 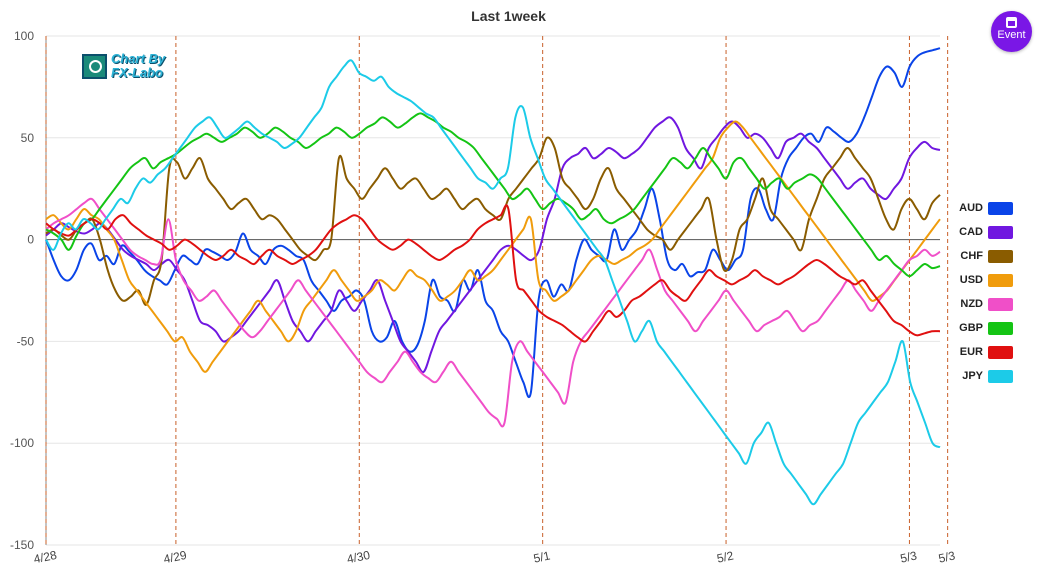 I want to click on logo-line-2: FX-Labo, so click(x=137, y=72).